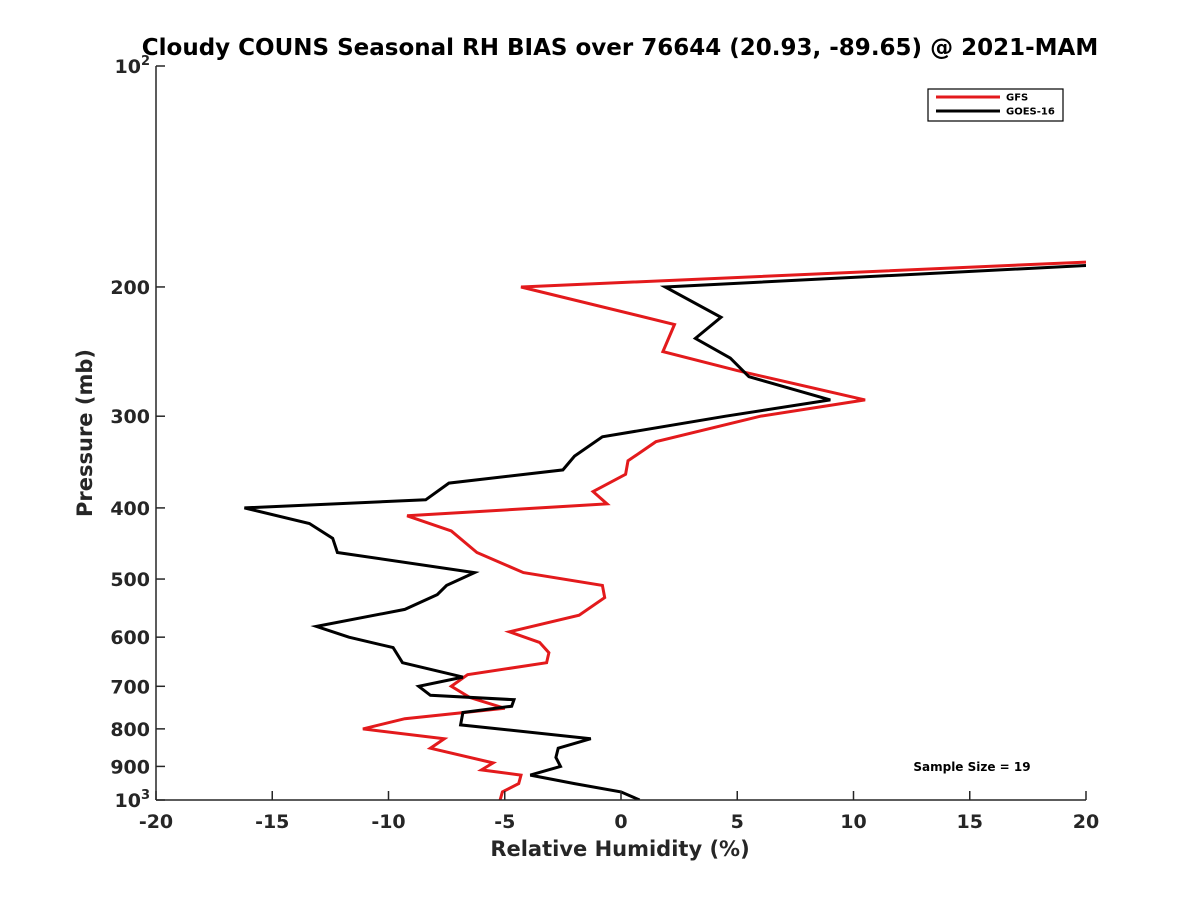 This screenshot has width=1200, height=900. Describe the element at coordinates (130, 417) in the screenshot. I see `y-tick-label: 300` at that location.